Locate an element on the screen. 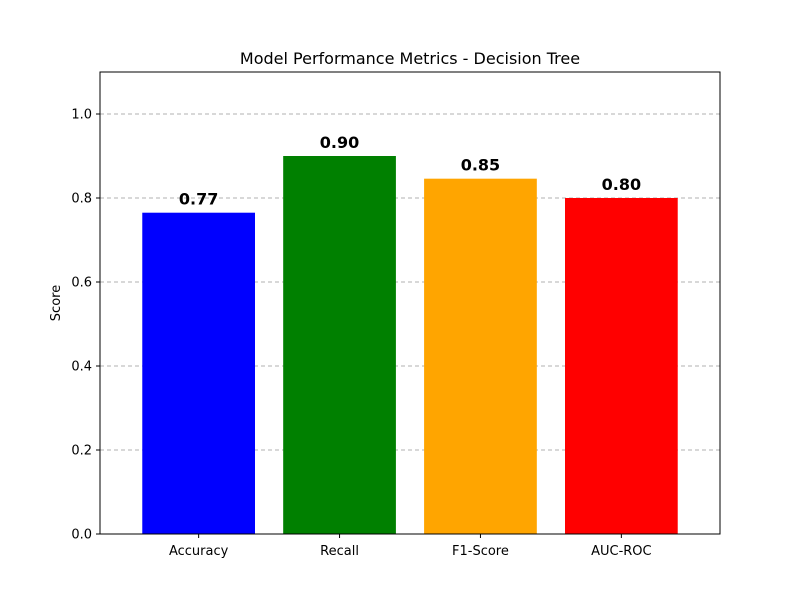 The width and height of the screenshot is (800, 600). y-tick-label: 0.2 is located at coordinates (81, 451).